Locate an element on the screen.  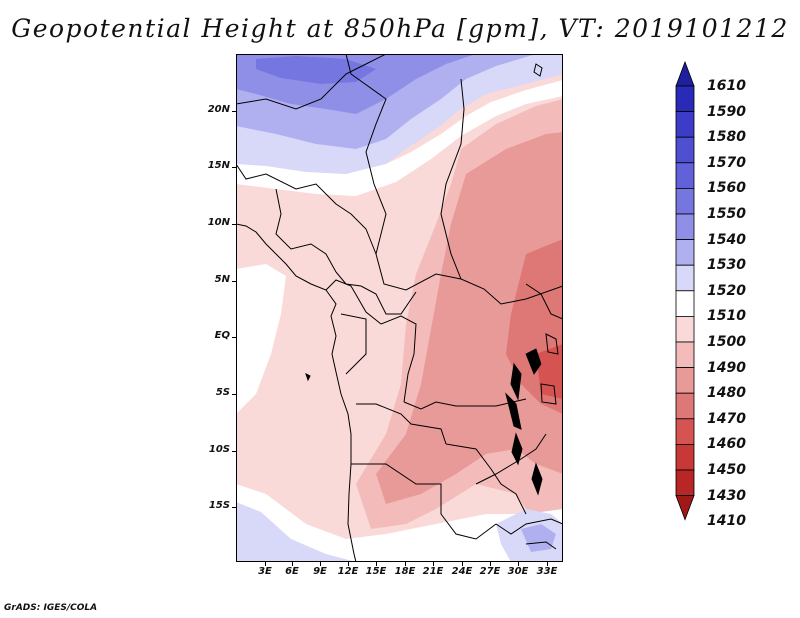
colorbar-label-1570: 1570 is located at coordinates (726, 162).